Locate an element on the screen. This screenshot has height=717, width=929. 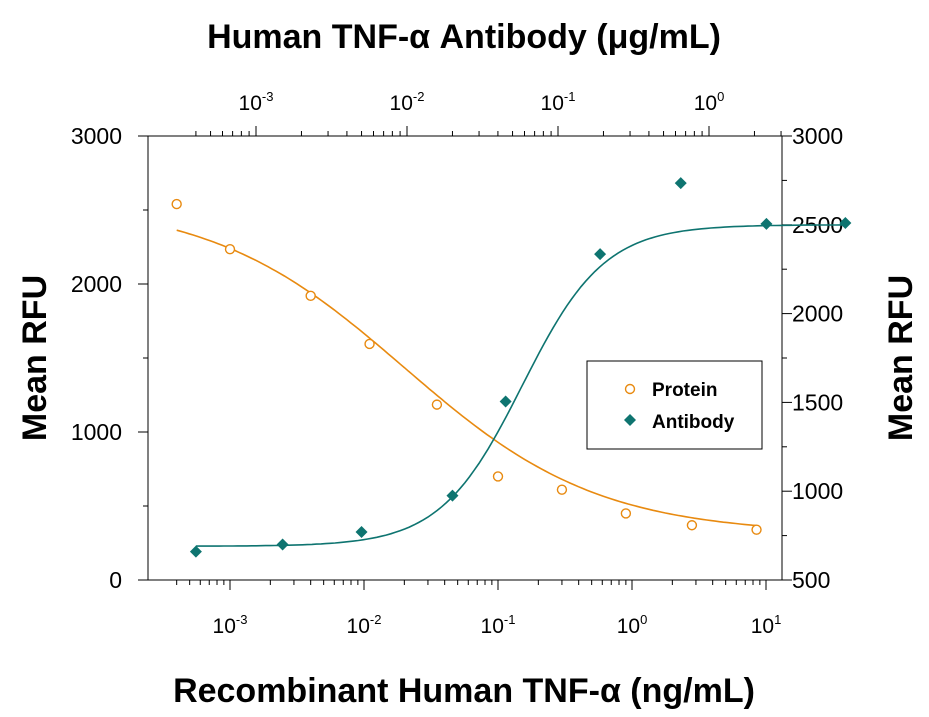
y-left-tick-label: 1000 is located at coordinates (96, 432).